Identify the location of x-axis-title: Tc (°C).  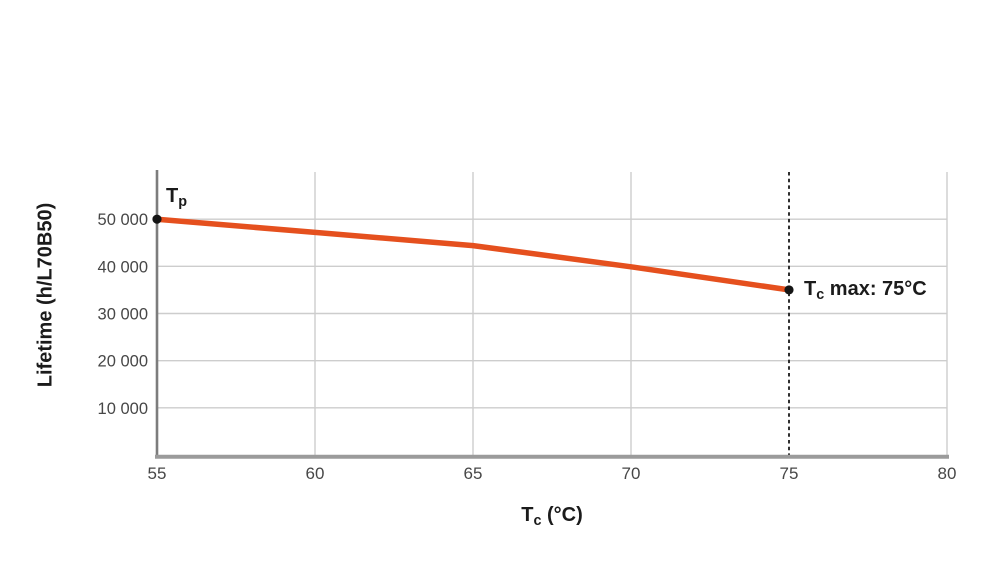
(552, 516).